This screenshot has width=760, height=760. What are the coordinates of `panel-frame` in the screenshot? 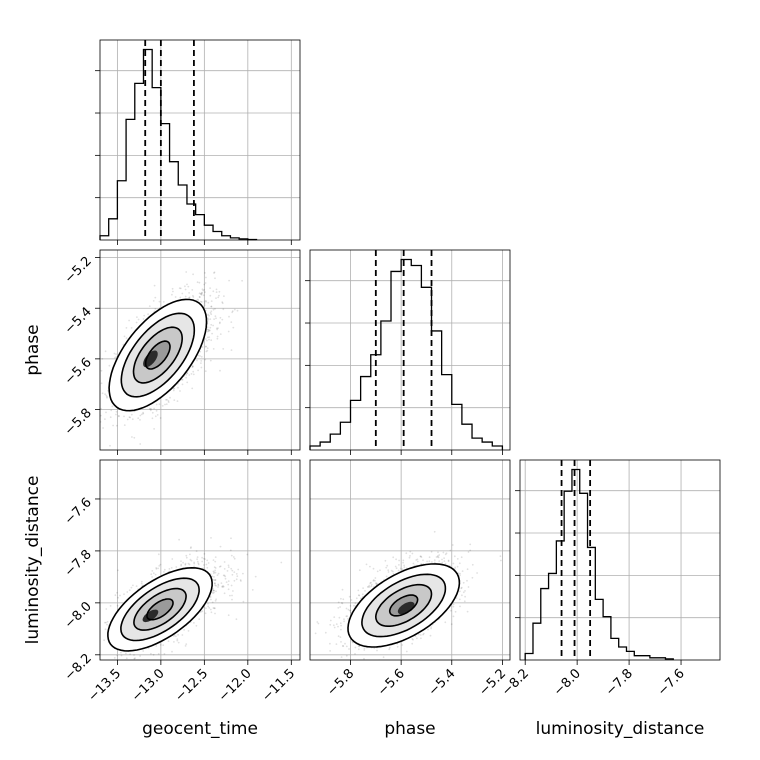 It's located at (200, 140).